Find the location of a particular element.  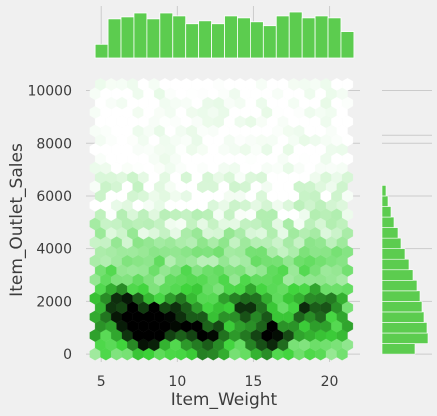

y-tick-label: 4000 is located at coordinates (54, 250).